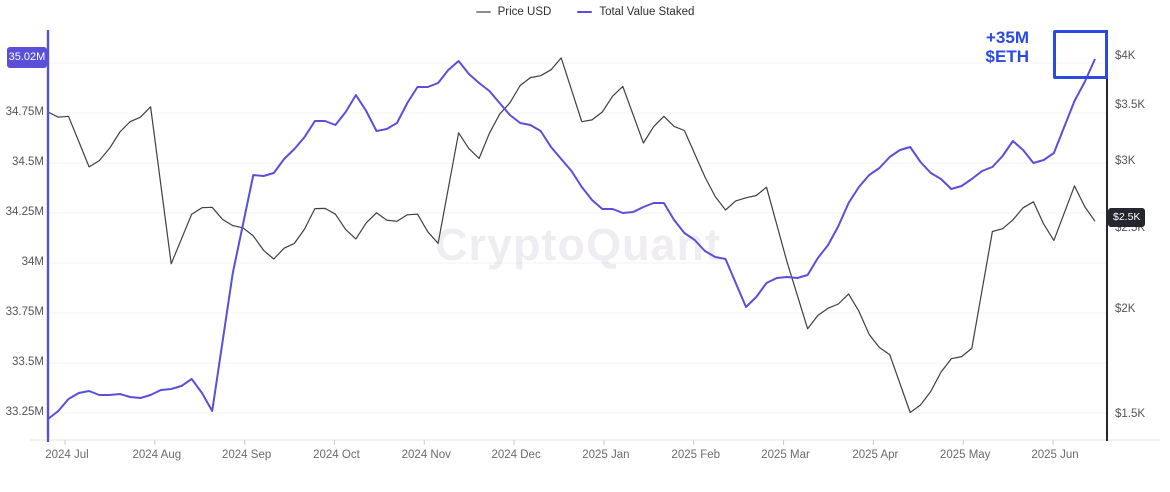  I want to click on right-axis-tick-label: $3.5K, so click(1130, 104).